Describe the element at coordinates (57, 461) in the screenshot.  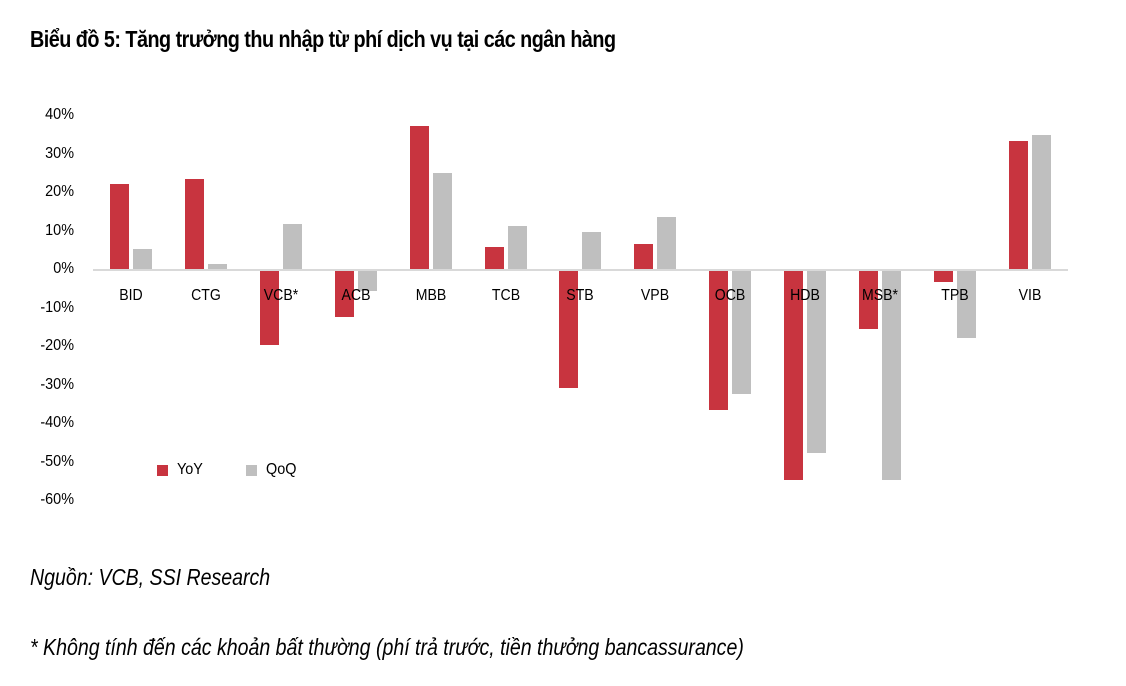
I see `y-tick-label: -50%` at that location.